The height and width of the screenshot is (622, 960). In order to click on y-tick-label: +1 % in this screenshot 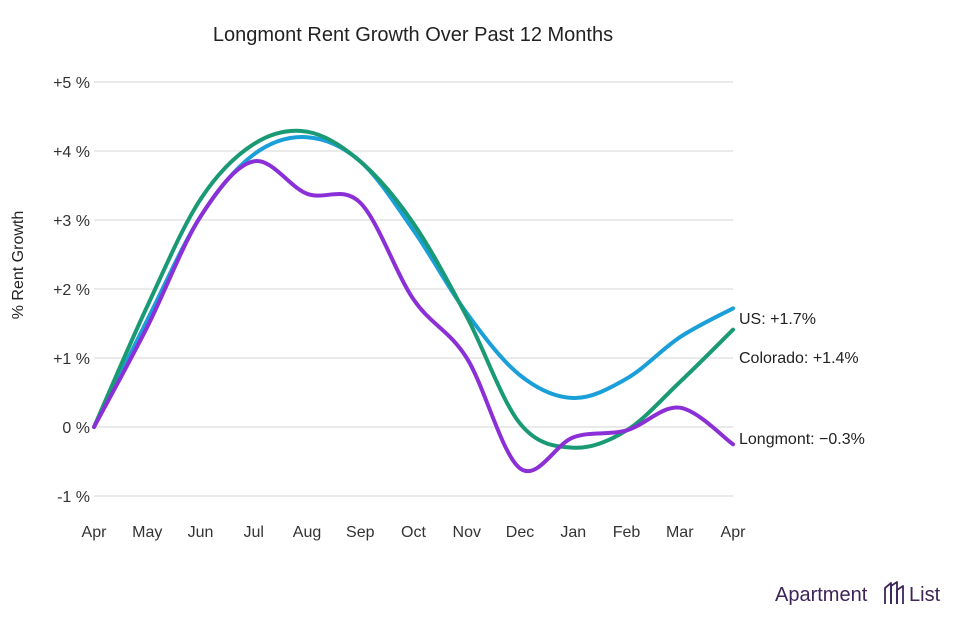, I will do `click(71, 359)`.